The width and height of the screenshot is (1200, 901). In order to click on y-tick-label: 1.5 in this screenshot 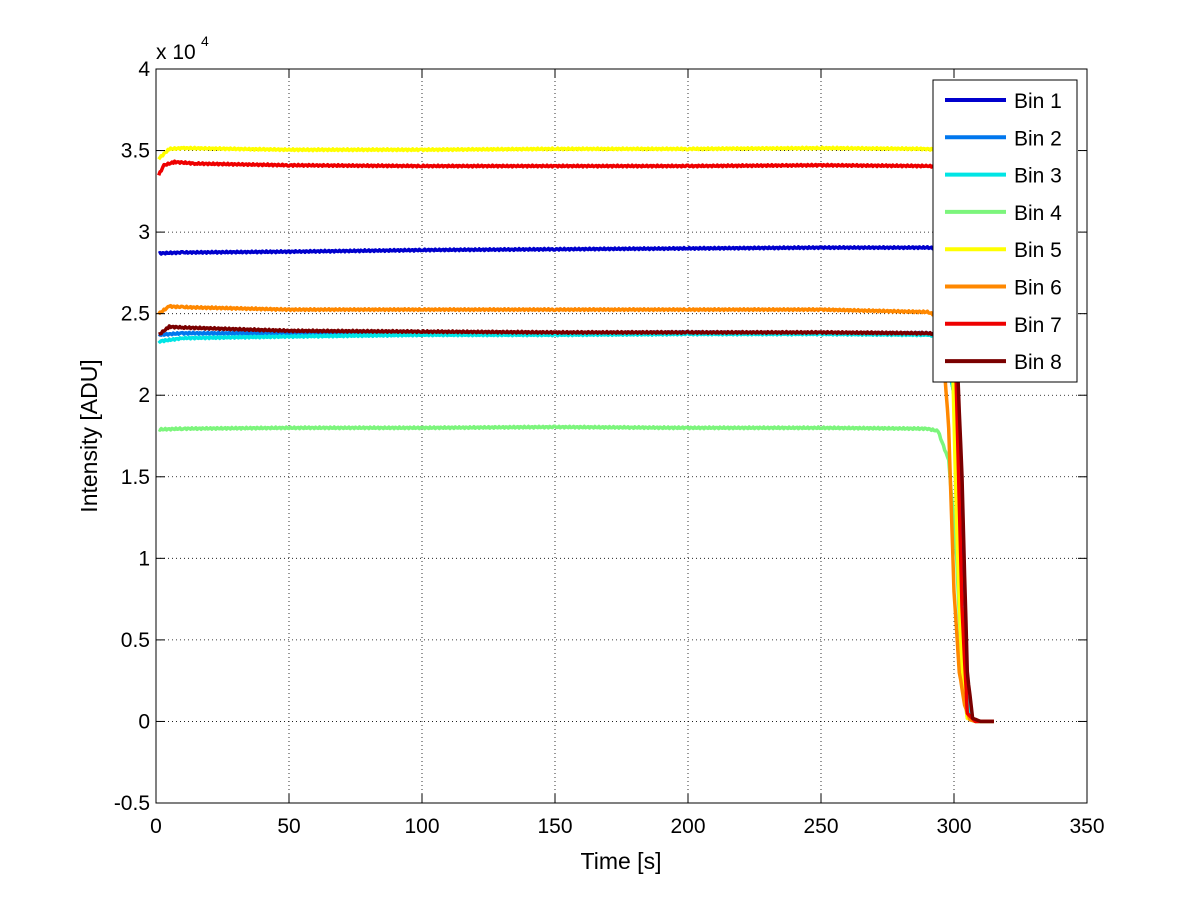, I will do `click(135, 477)`.